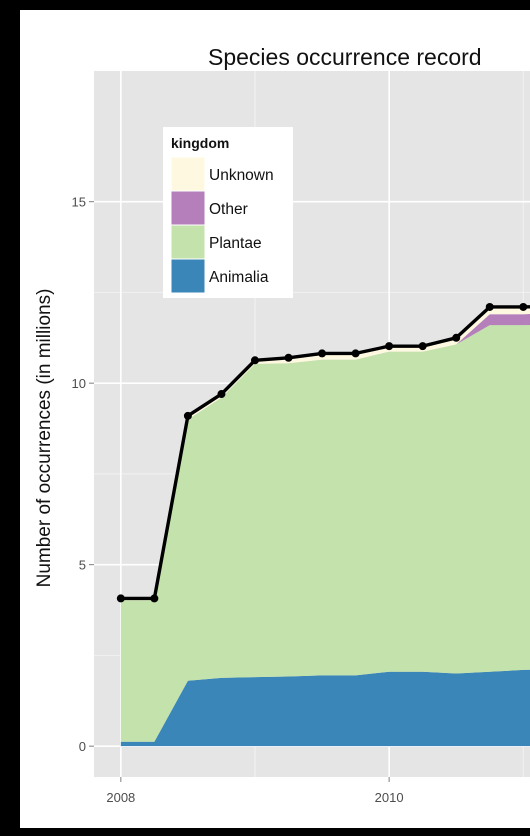  I want to click on frame-bottom, so click(265, 832).